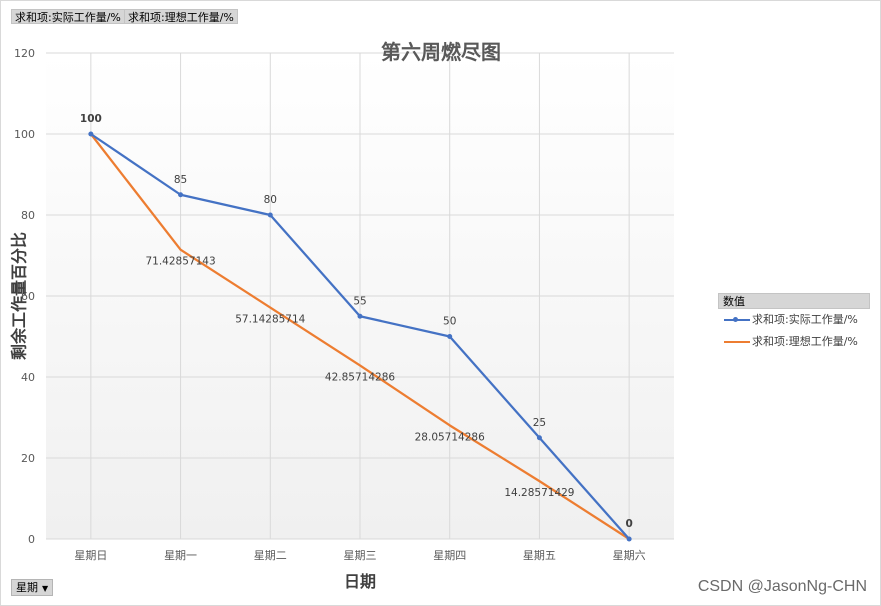  I want to click on chevron-down-icon: ▼, so click(45, 588).